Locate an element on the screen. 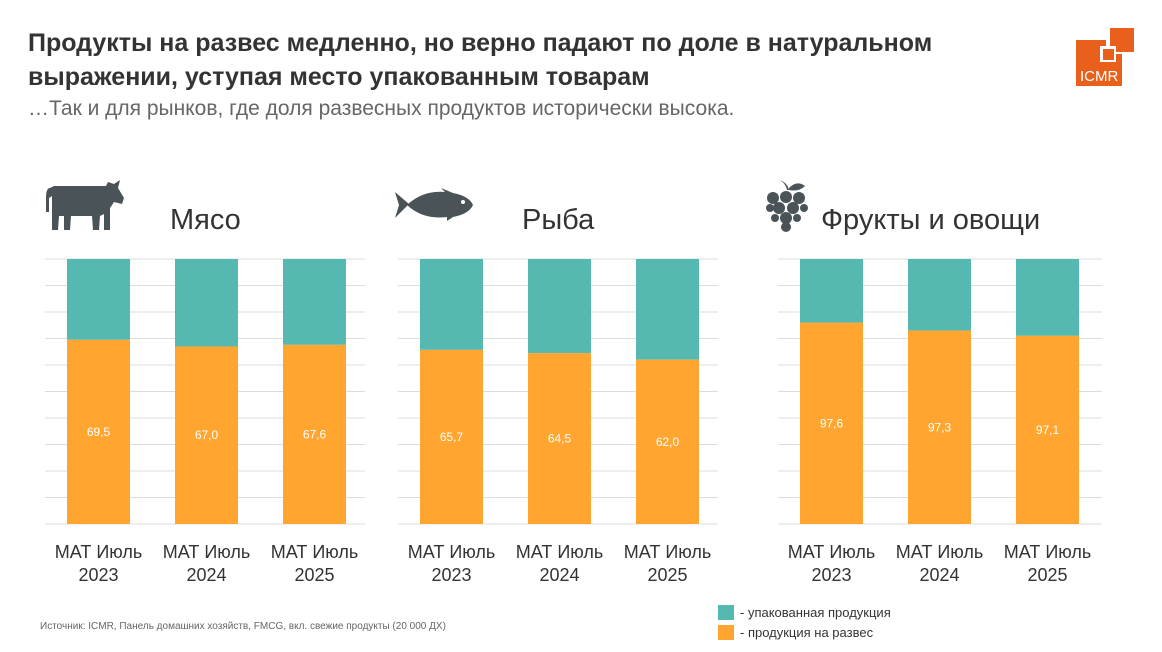  svg-text: ICMR is located at coordinates (1099, 76).